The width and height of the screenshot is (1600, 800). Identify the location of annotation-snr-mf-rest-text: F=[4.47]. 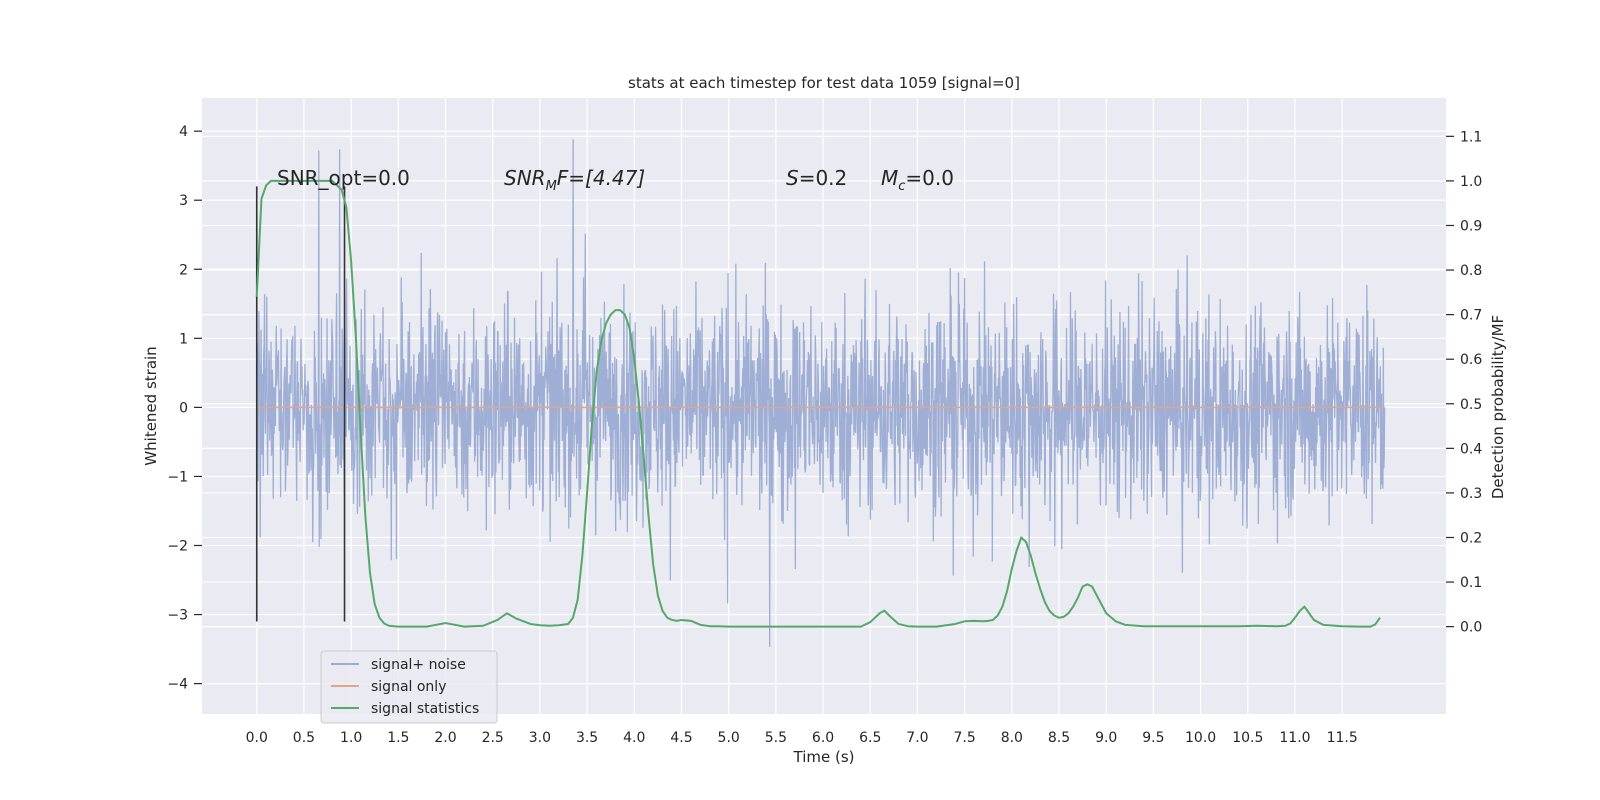
(601, 178).